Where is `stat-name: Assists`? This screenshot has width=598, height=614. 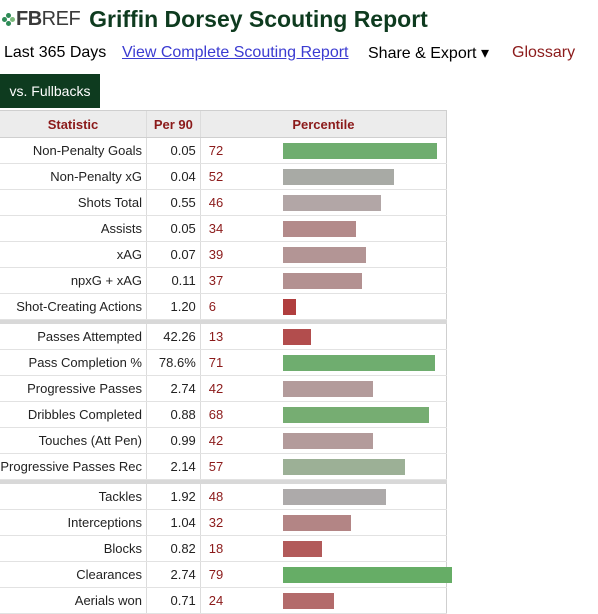
stat-name: Assists is located at coordinates (73, 228).